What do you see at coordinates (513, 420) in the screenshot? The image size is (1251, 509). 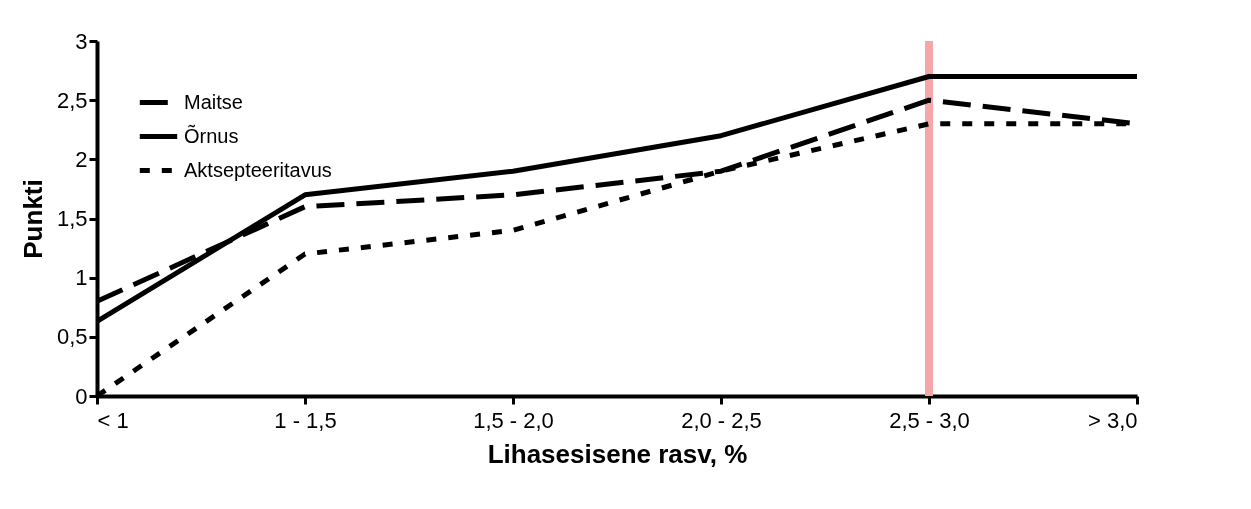 I see `x-tick-label: 1,5 - 2,0` at bounding box center [513, 420].